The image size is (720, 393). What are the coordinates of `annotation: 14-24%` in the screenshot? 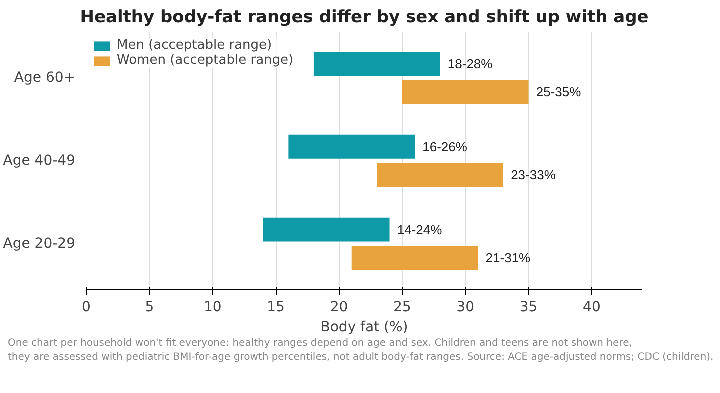 It's located at (420, 230).